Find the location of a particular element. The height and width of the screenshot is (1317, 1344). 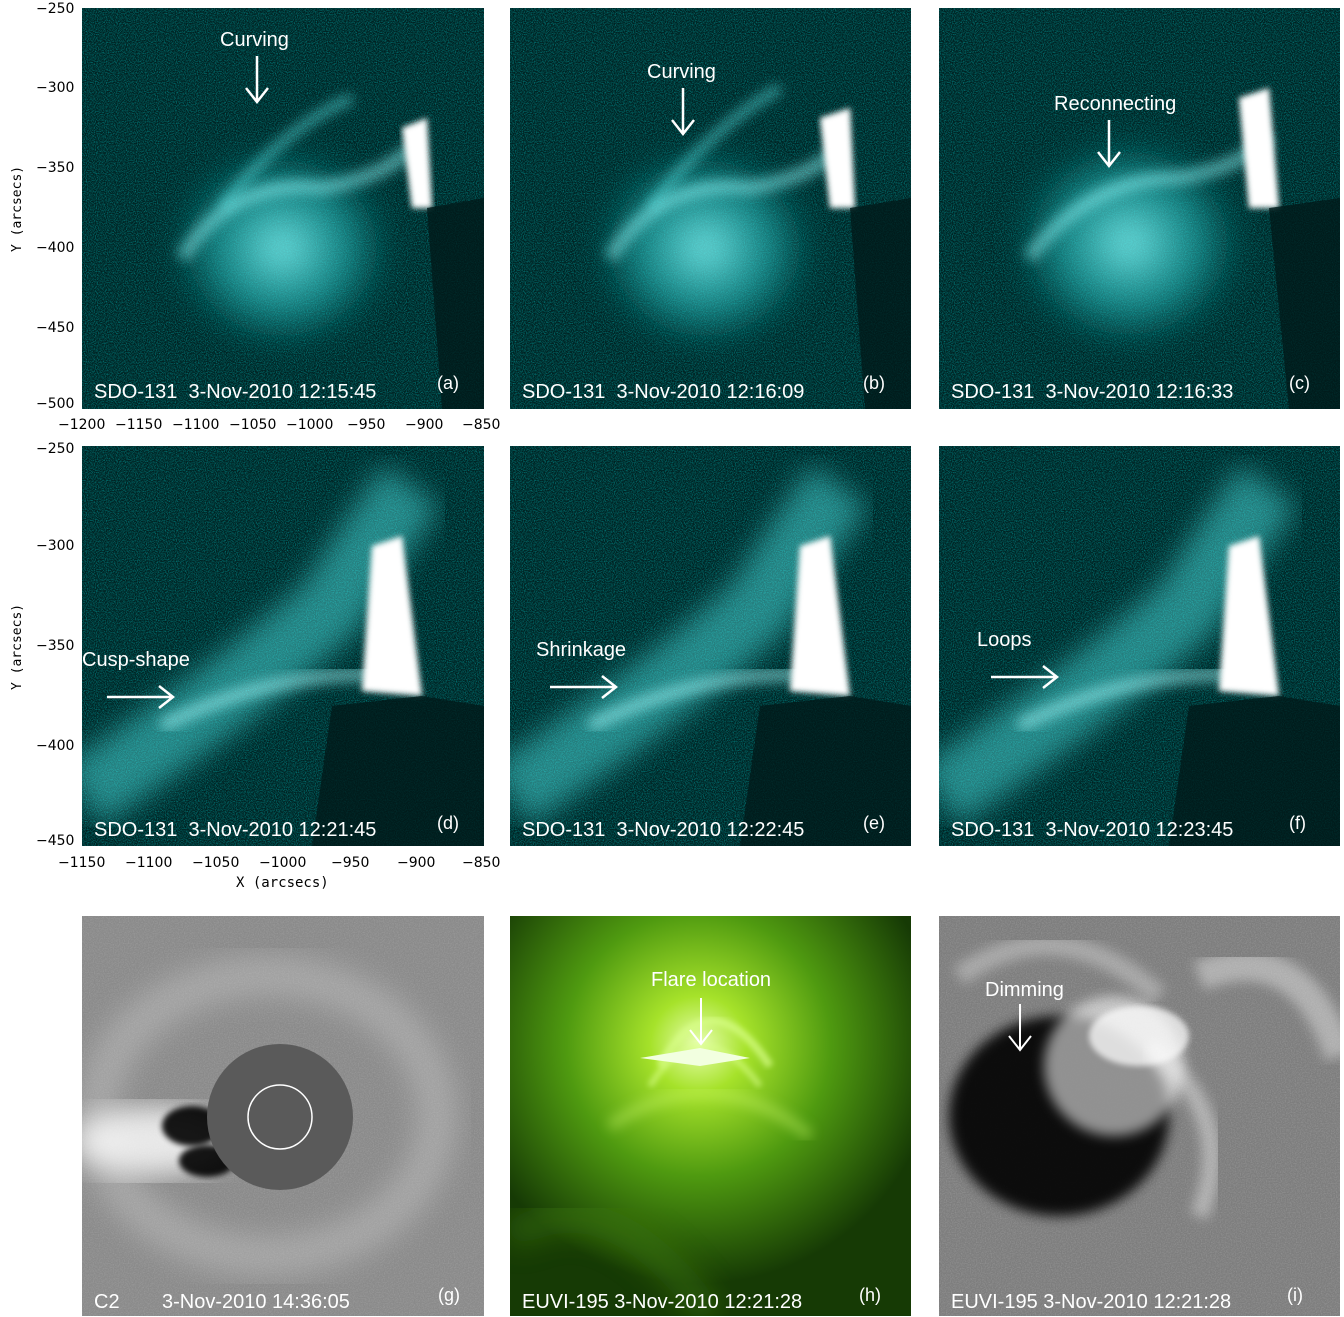

ytick-top-2: −300 is located at coordinates (55, 88).